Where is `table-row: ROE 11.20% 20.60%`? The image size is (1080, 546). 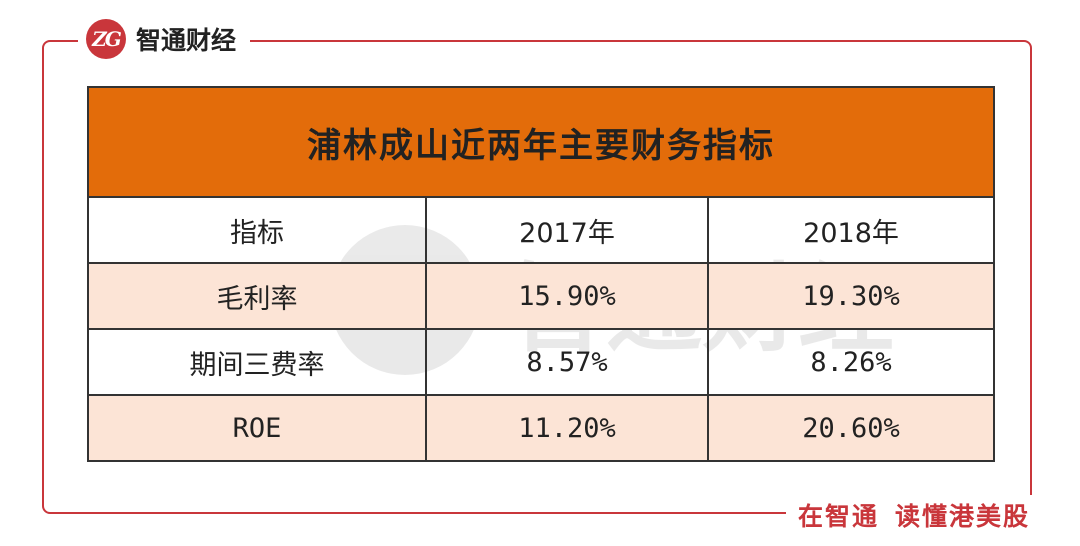
table-row: ROE 11.20% 20.60% is located at coordinates (541, 428).